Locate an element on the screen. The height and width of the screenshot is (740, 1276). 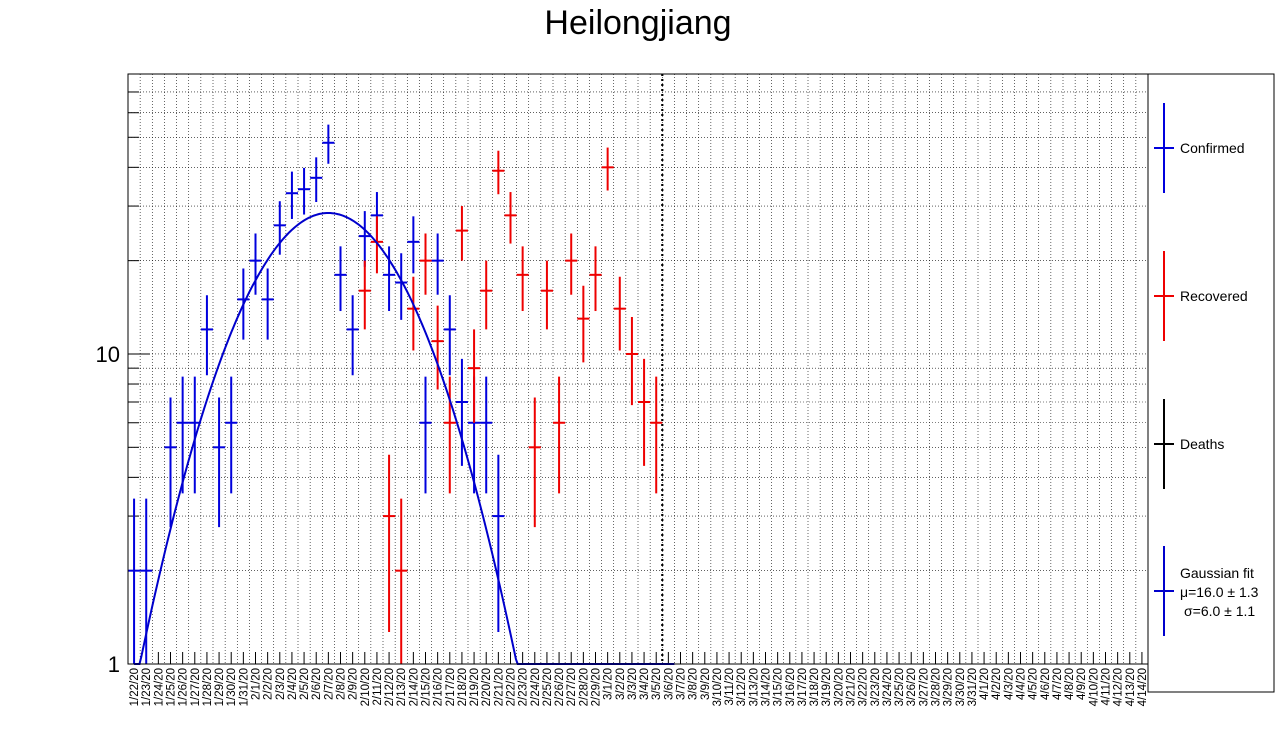
x-tick-label: 2/5/20 is located at coordinates (305, 684).